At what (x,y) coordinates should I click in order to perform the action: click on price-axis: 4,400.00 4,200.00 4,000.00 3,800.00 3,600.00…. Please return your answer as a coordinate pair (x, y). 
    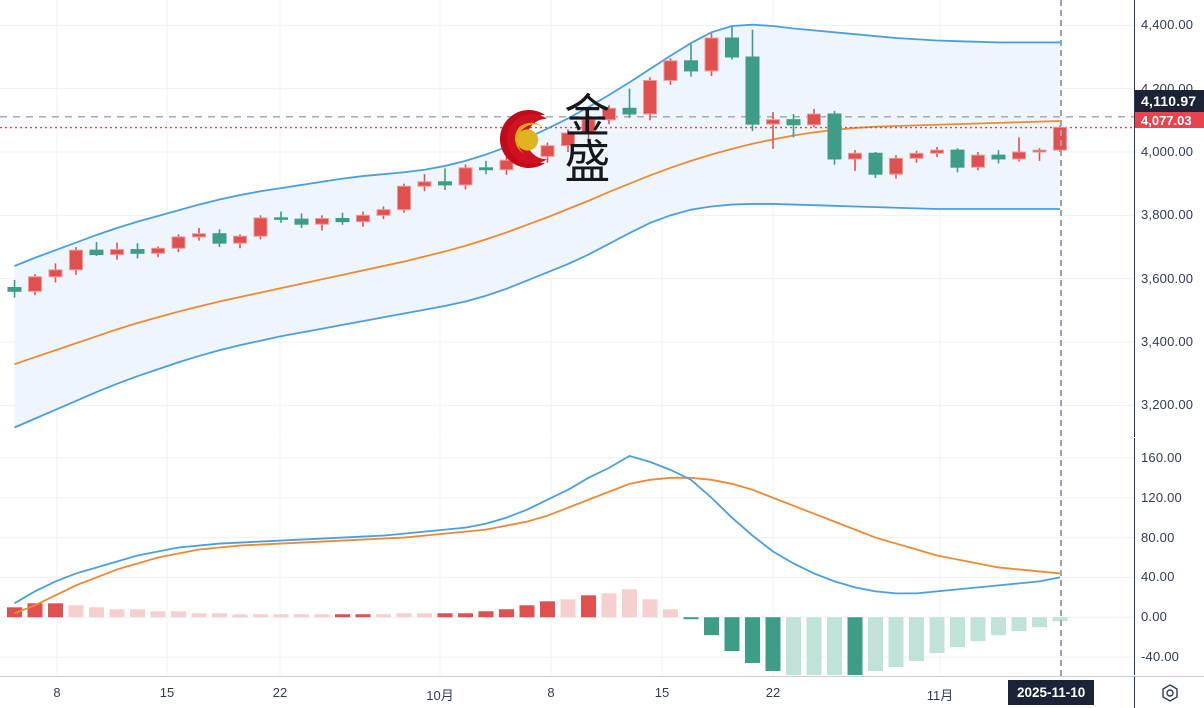
    Looking at the image, I should click on (1169, 218).